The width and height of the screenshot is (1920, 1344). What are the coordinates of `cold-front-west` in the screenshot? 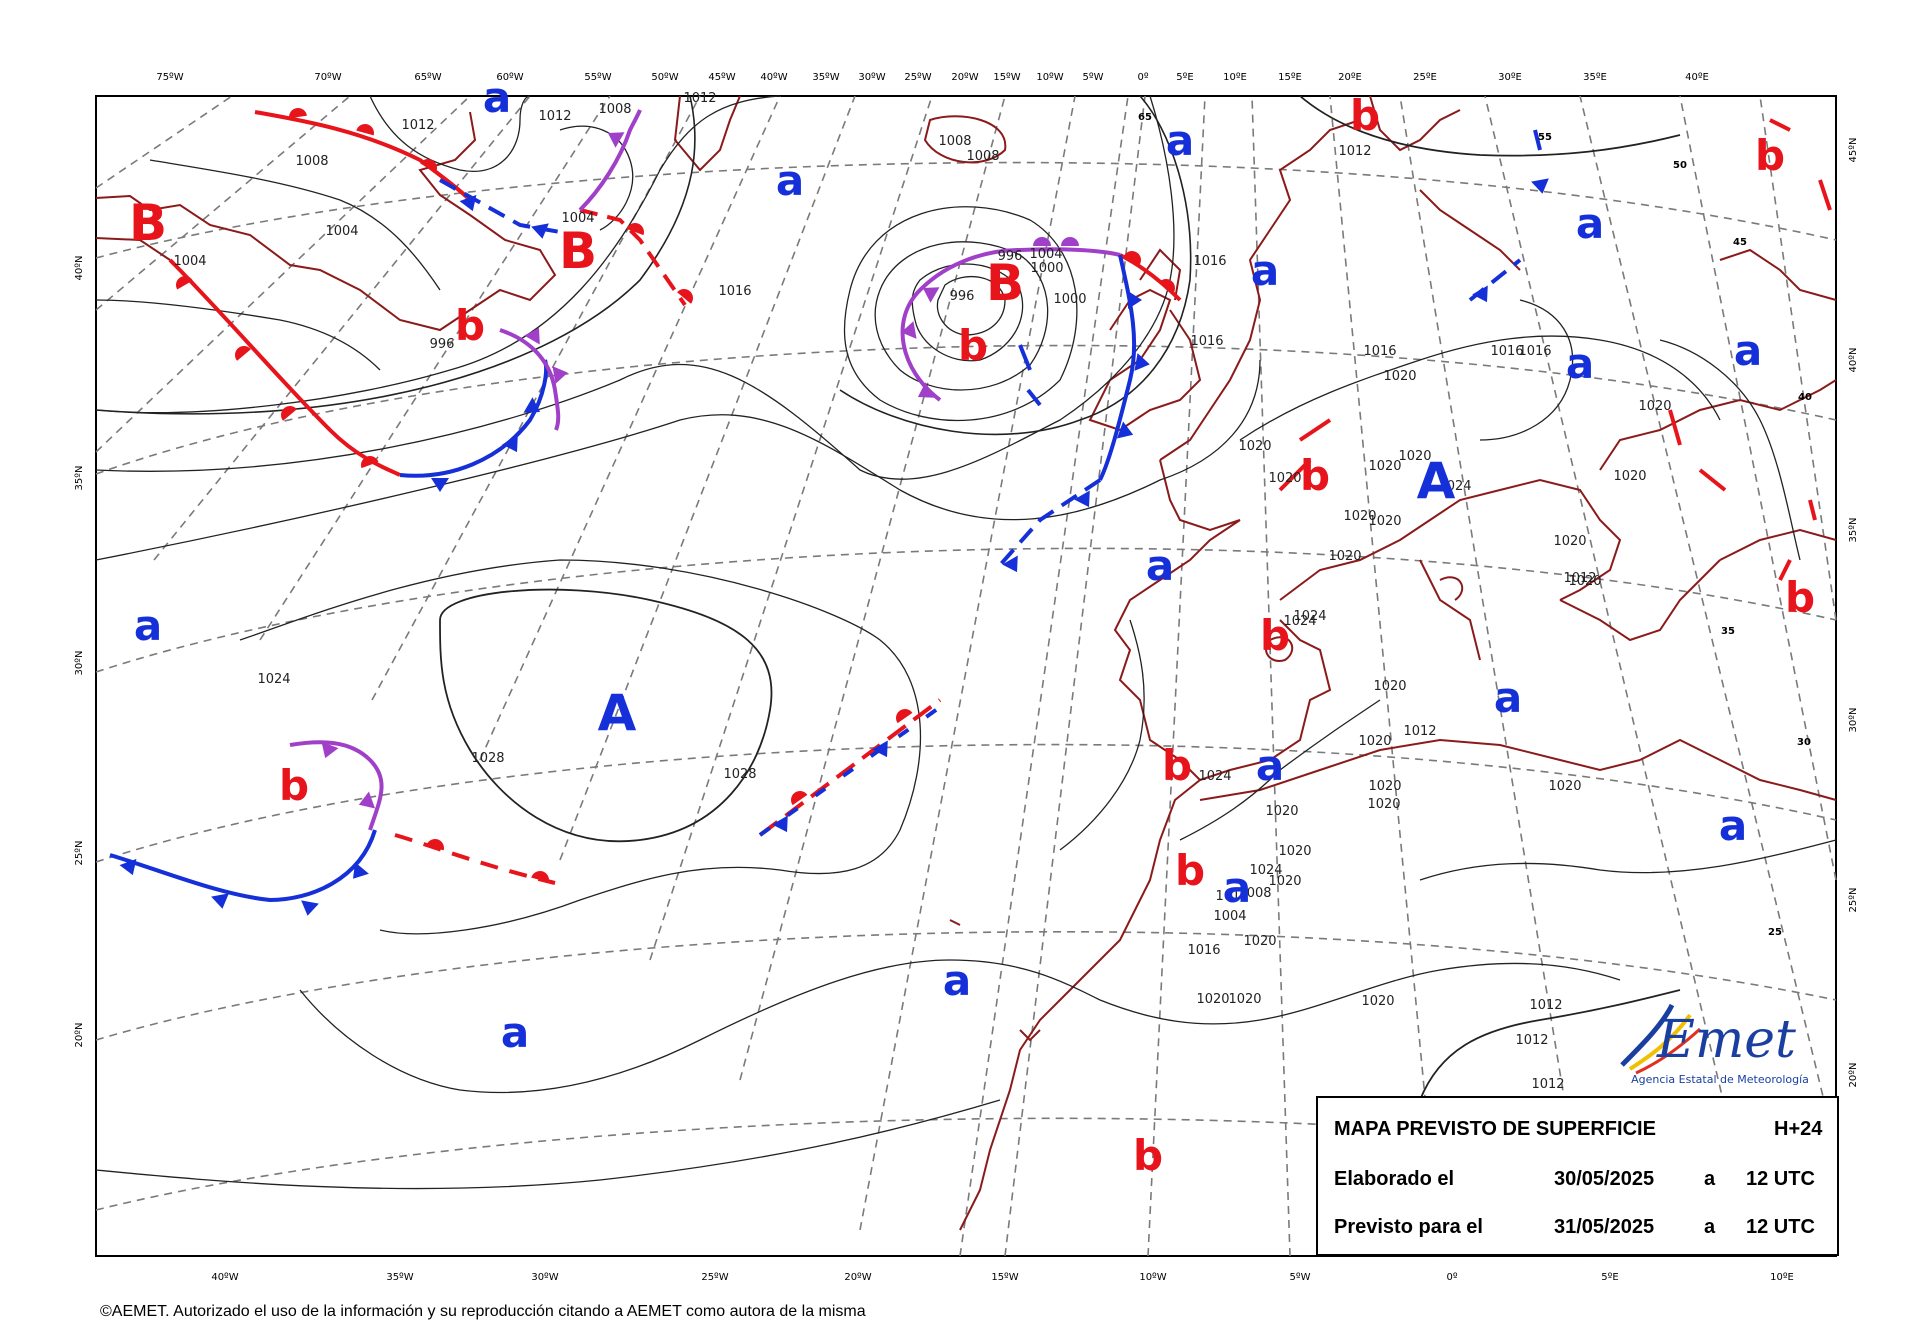 It's located at (474, 418).